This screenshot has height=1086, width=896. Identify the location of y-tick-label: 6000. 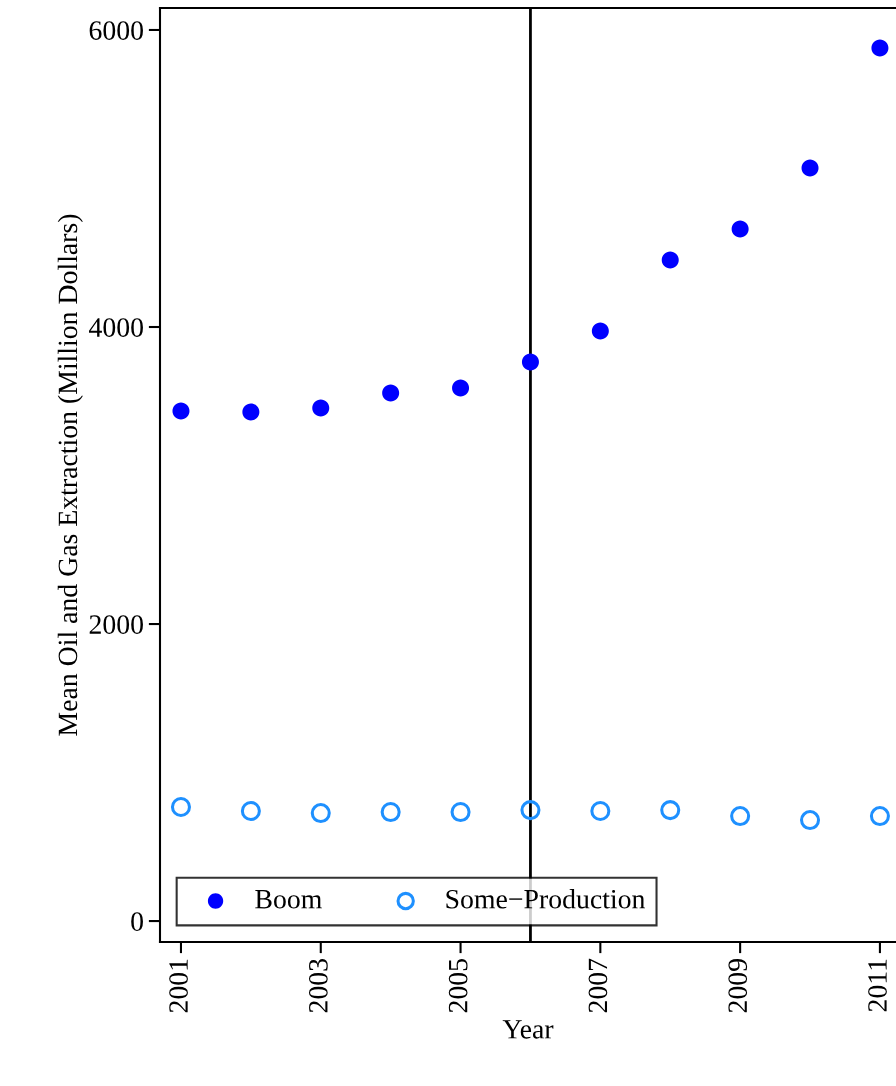
(116, 30).